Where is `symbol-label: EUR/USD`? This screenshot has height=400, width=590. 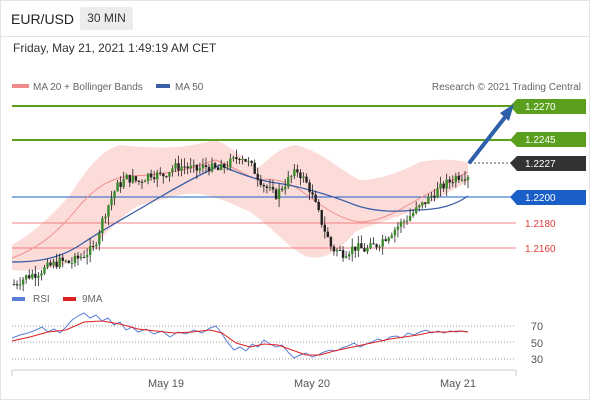
symbol-label: EUR/USD is located at coordinates (43, 19).